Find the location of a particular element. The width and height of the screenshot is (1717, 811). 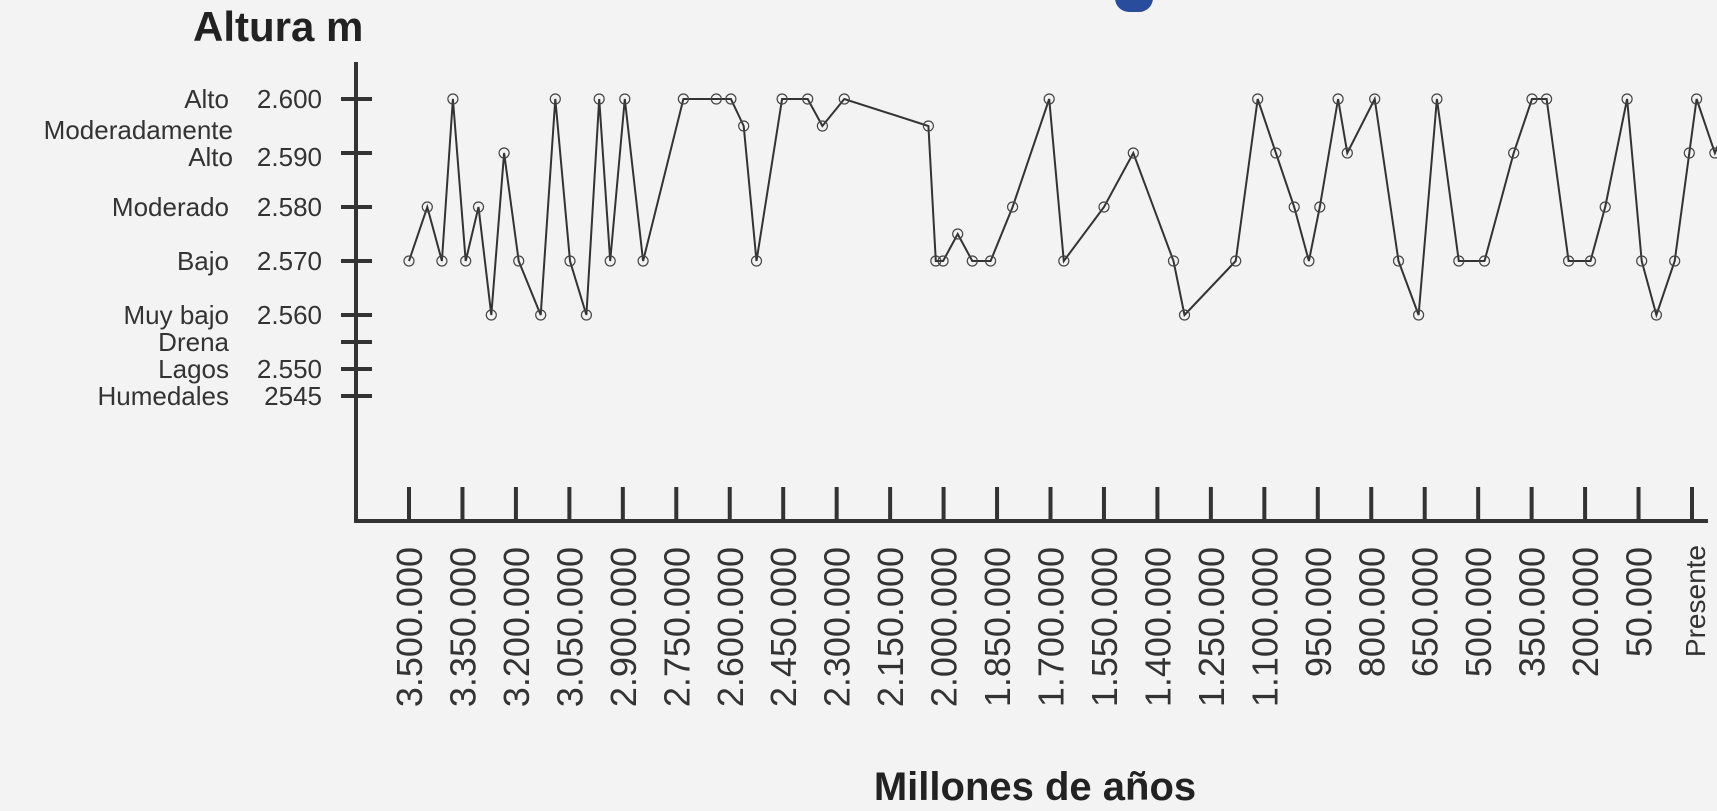

x-tick-label: 3.350.000 is located at coordinates (462, 627).